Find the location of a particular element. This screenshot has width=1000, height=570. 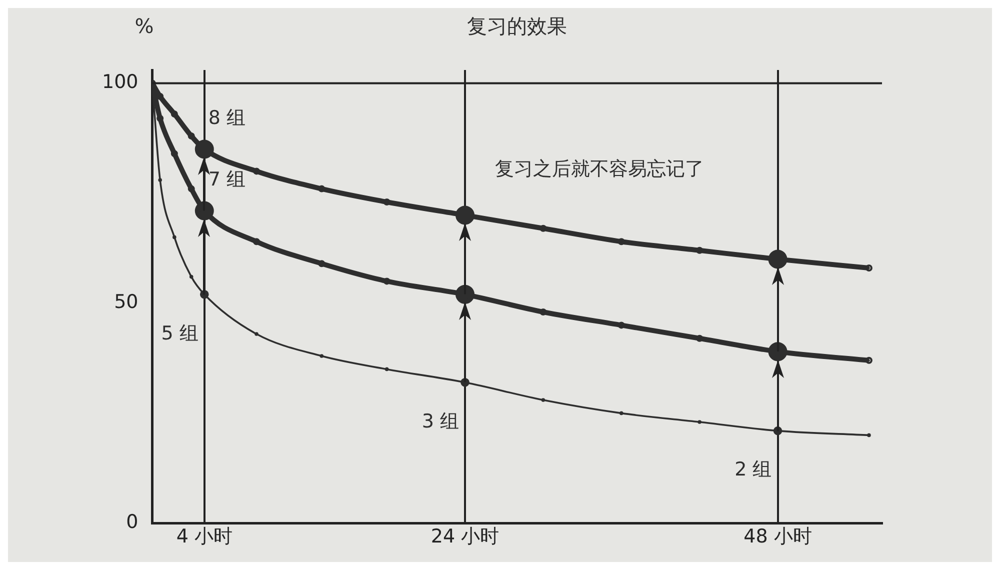

y-tick-label: 100 is located at coordinates (120, 82).